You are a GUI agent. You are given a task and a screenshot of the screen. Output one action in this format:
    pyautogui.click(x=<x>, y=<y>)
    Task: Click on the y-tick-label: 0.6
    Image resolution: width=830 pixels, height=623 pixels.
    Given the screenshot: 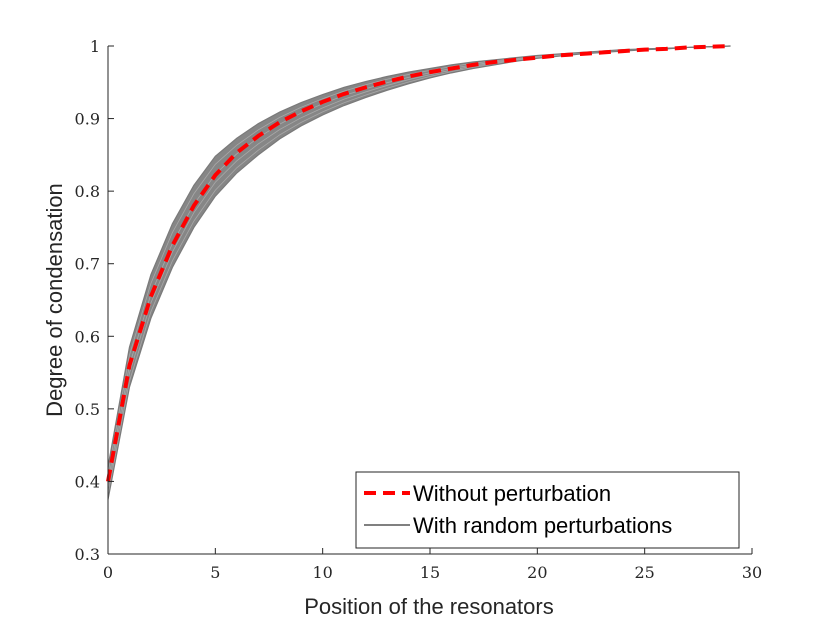 What is the action you would take?
    pyautogui.click(x=87, y=336)
    